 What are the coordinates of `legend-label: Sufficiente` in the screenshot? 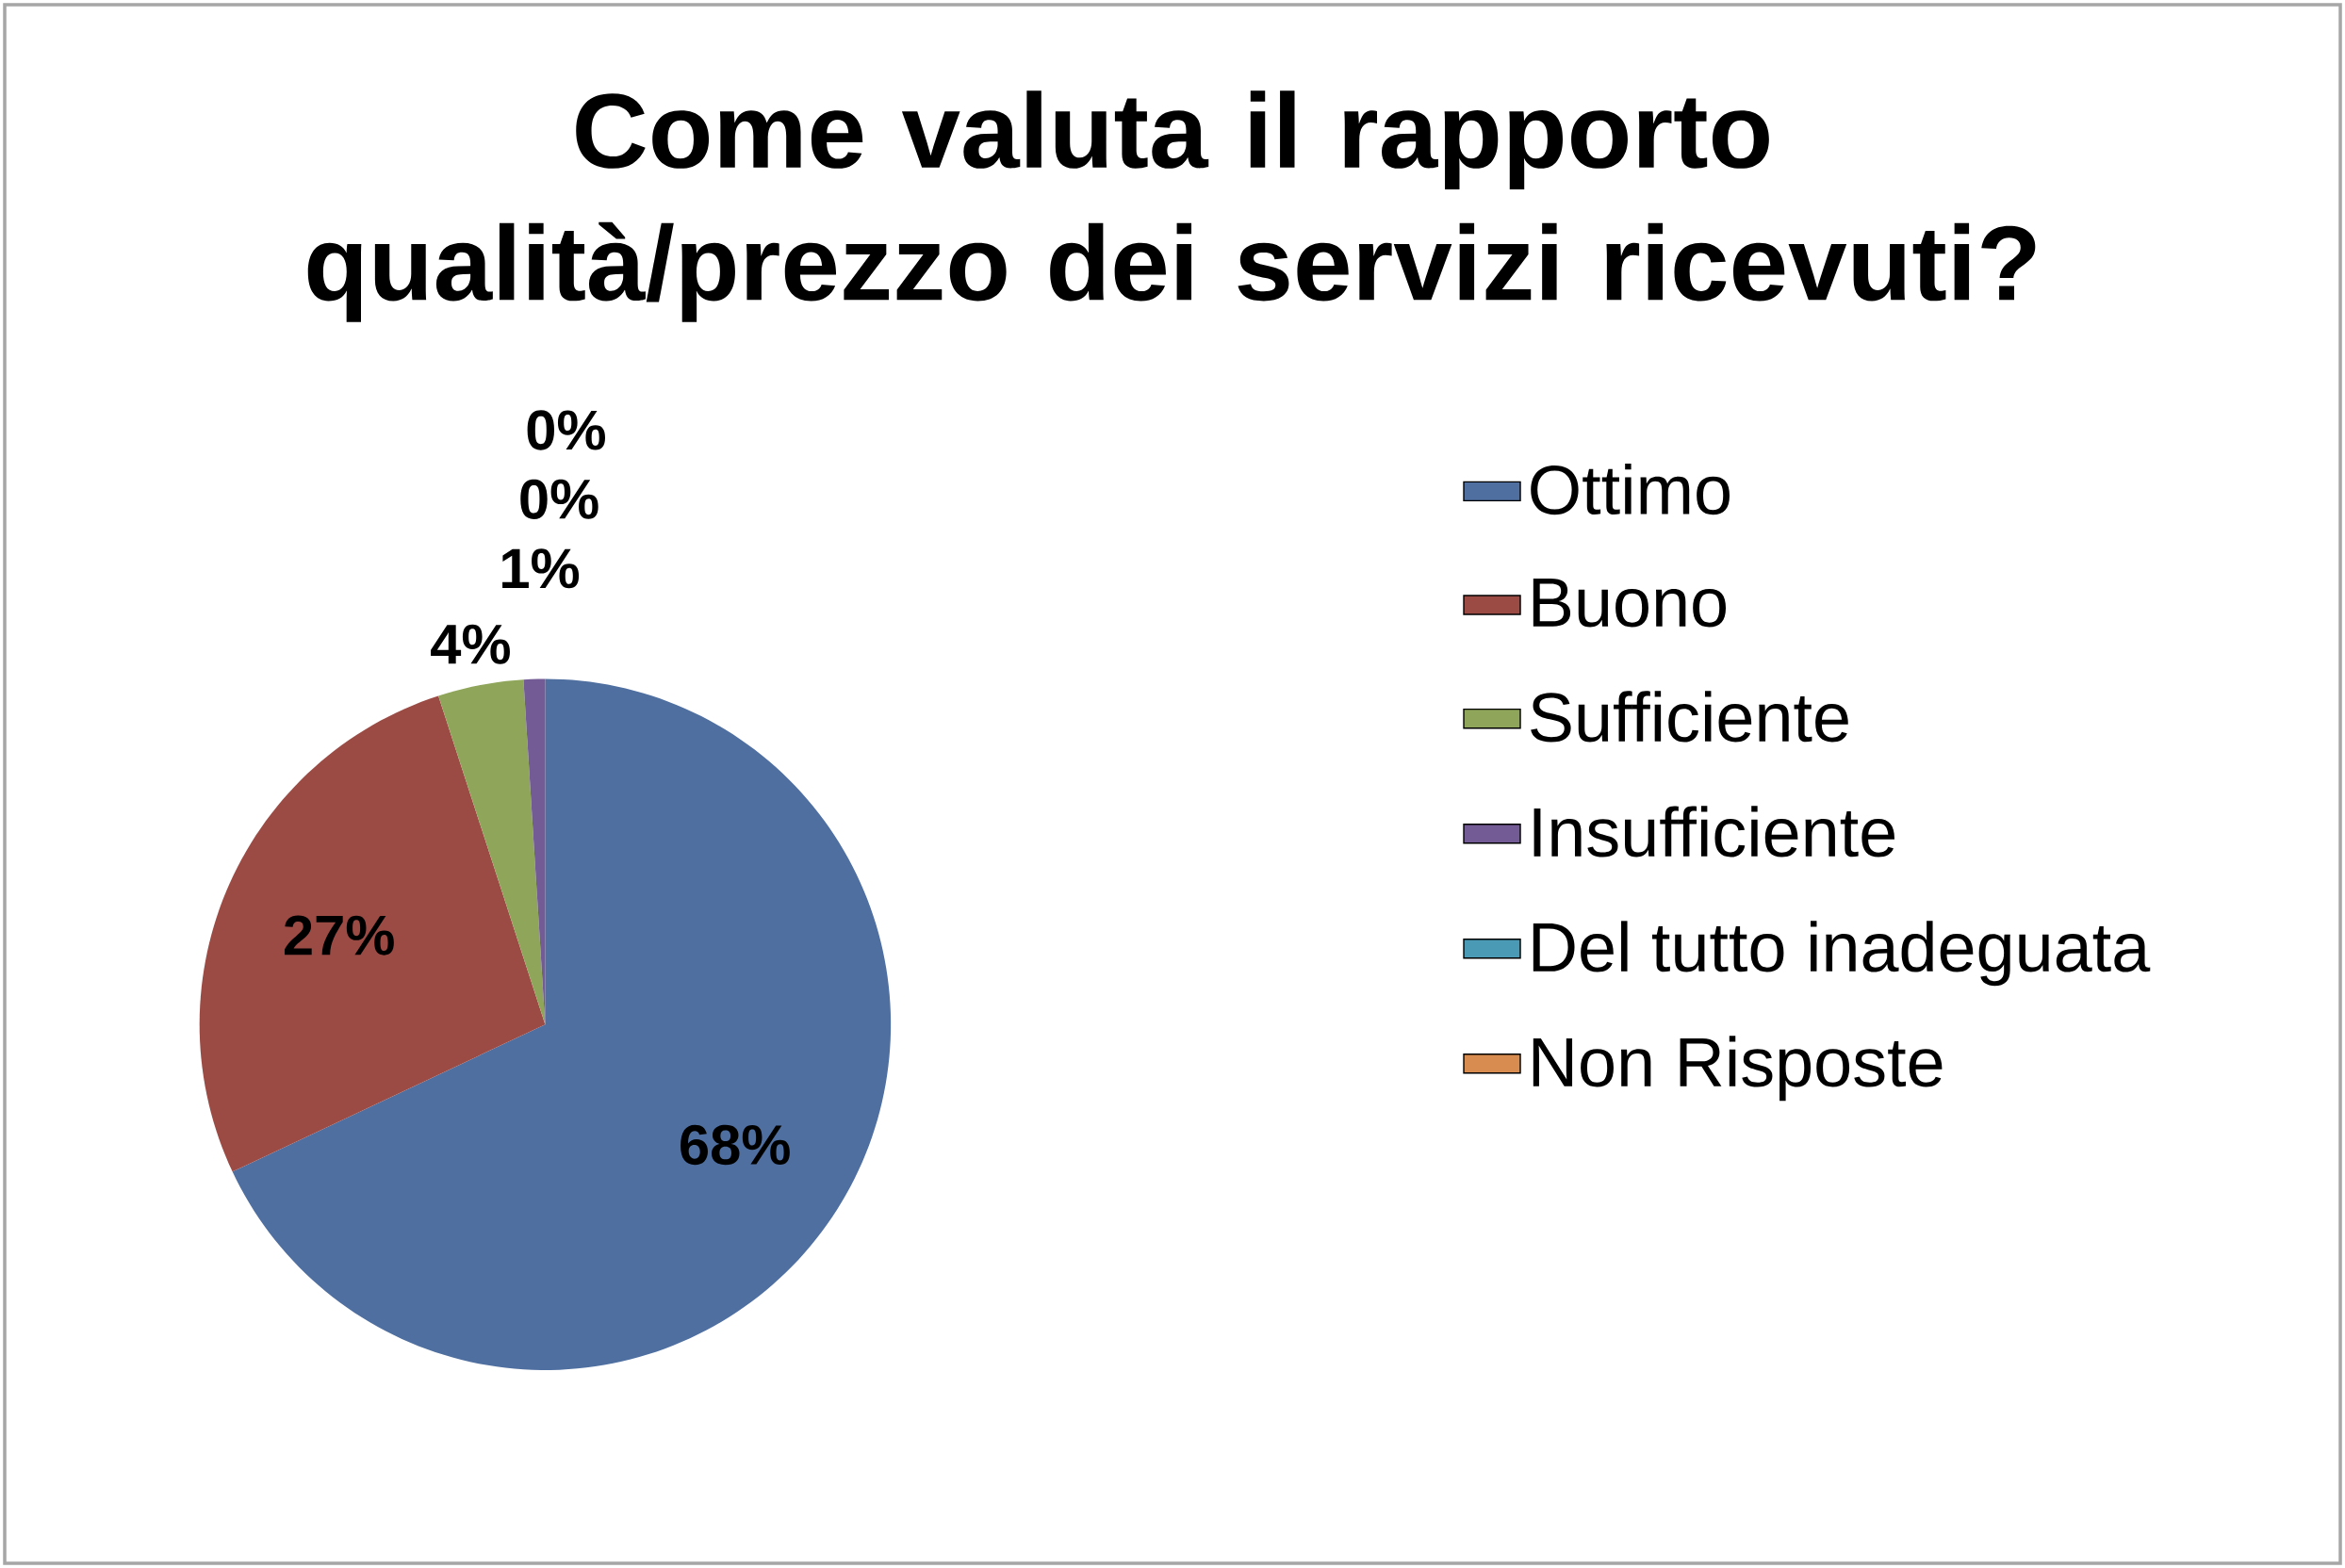 It's located at (1689, 717).